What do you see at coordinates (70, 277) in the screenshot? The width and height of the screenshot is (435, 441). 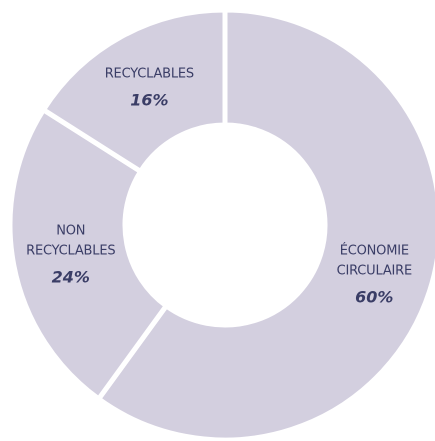 I see `value-label: 24%` at bounding box center [70, 277].